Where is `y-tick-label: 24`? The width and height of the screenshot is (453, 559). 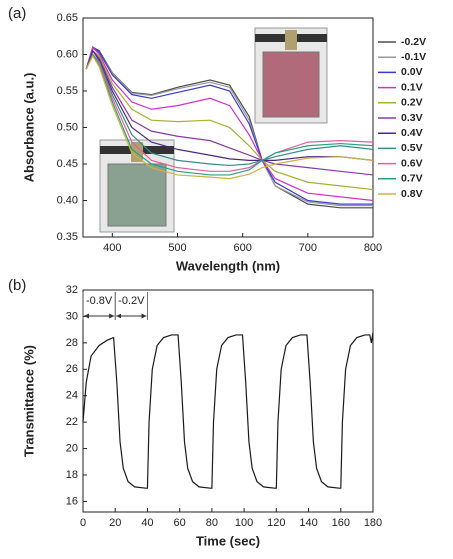
y-tick-label: 24 is located at coordinates (72, 396).